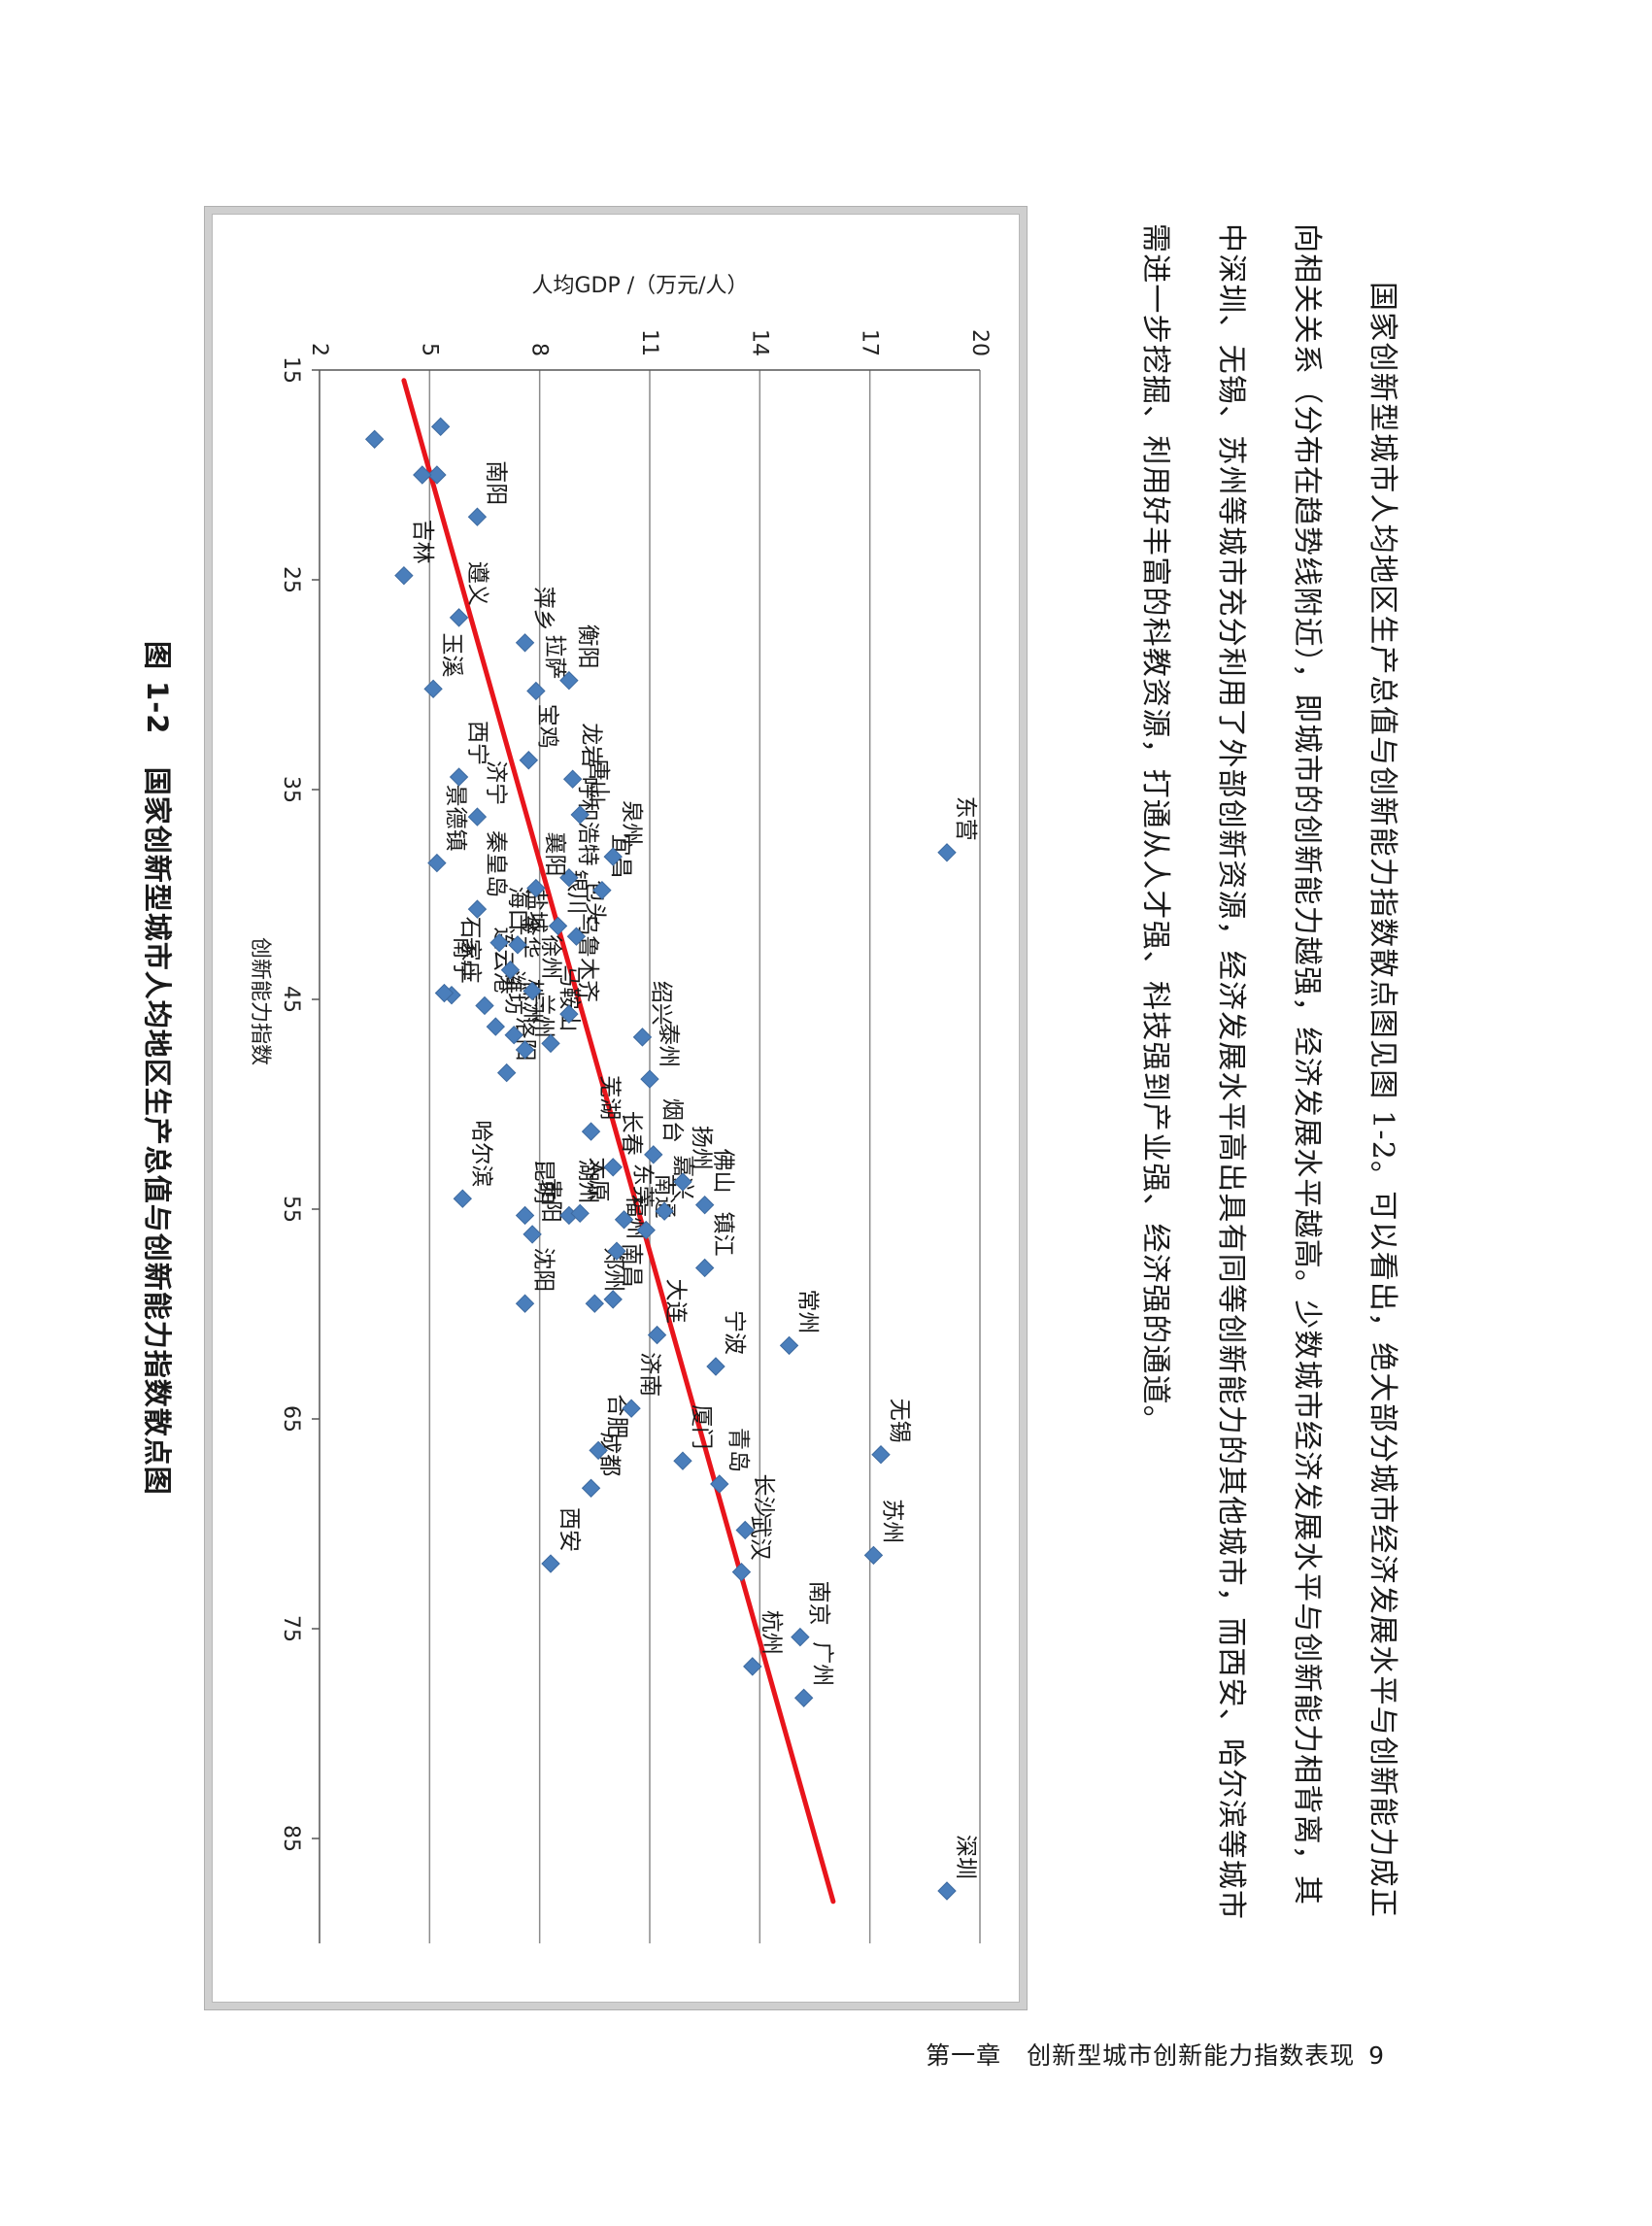 This screenshot has height=2226, width=1652. I want to click on point-label: 景德镇, so click(455, 819).